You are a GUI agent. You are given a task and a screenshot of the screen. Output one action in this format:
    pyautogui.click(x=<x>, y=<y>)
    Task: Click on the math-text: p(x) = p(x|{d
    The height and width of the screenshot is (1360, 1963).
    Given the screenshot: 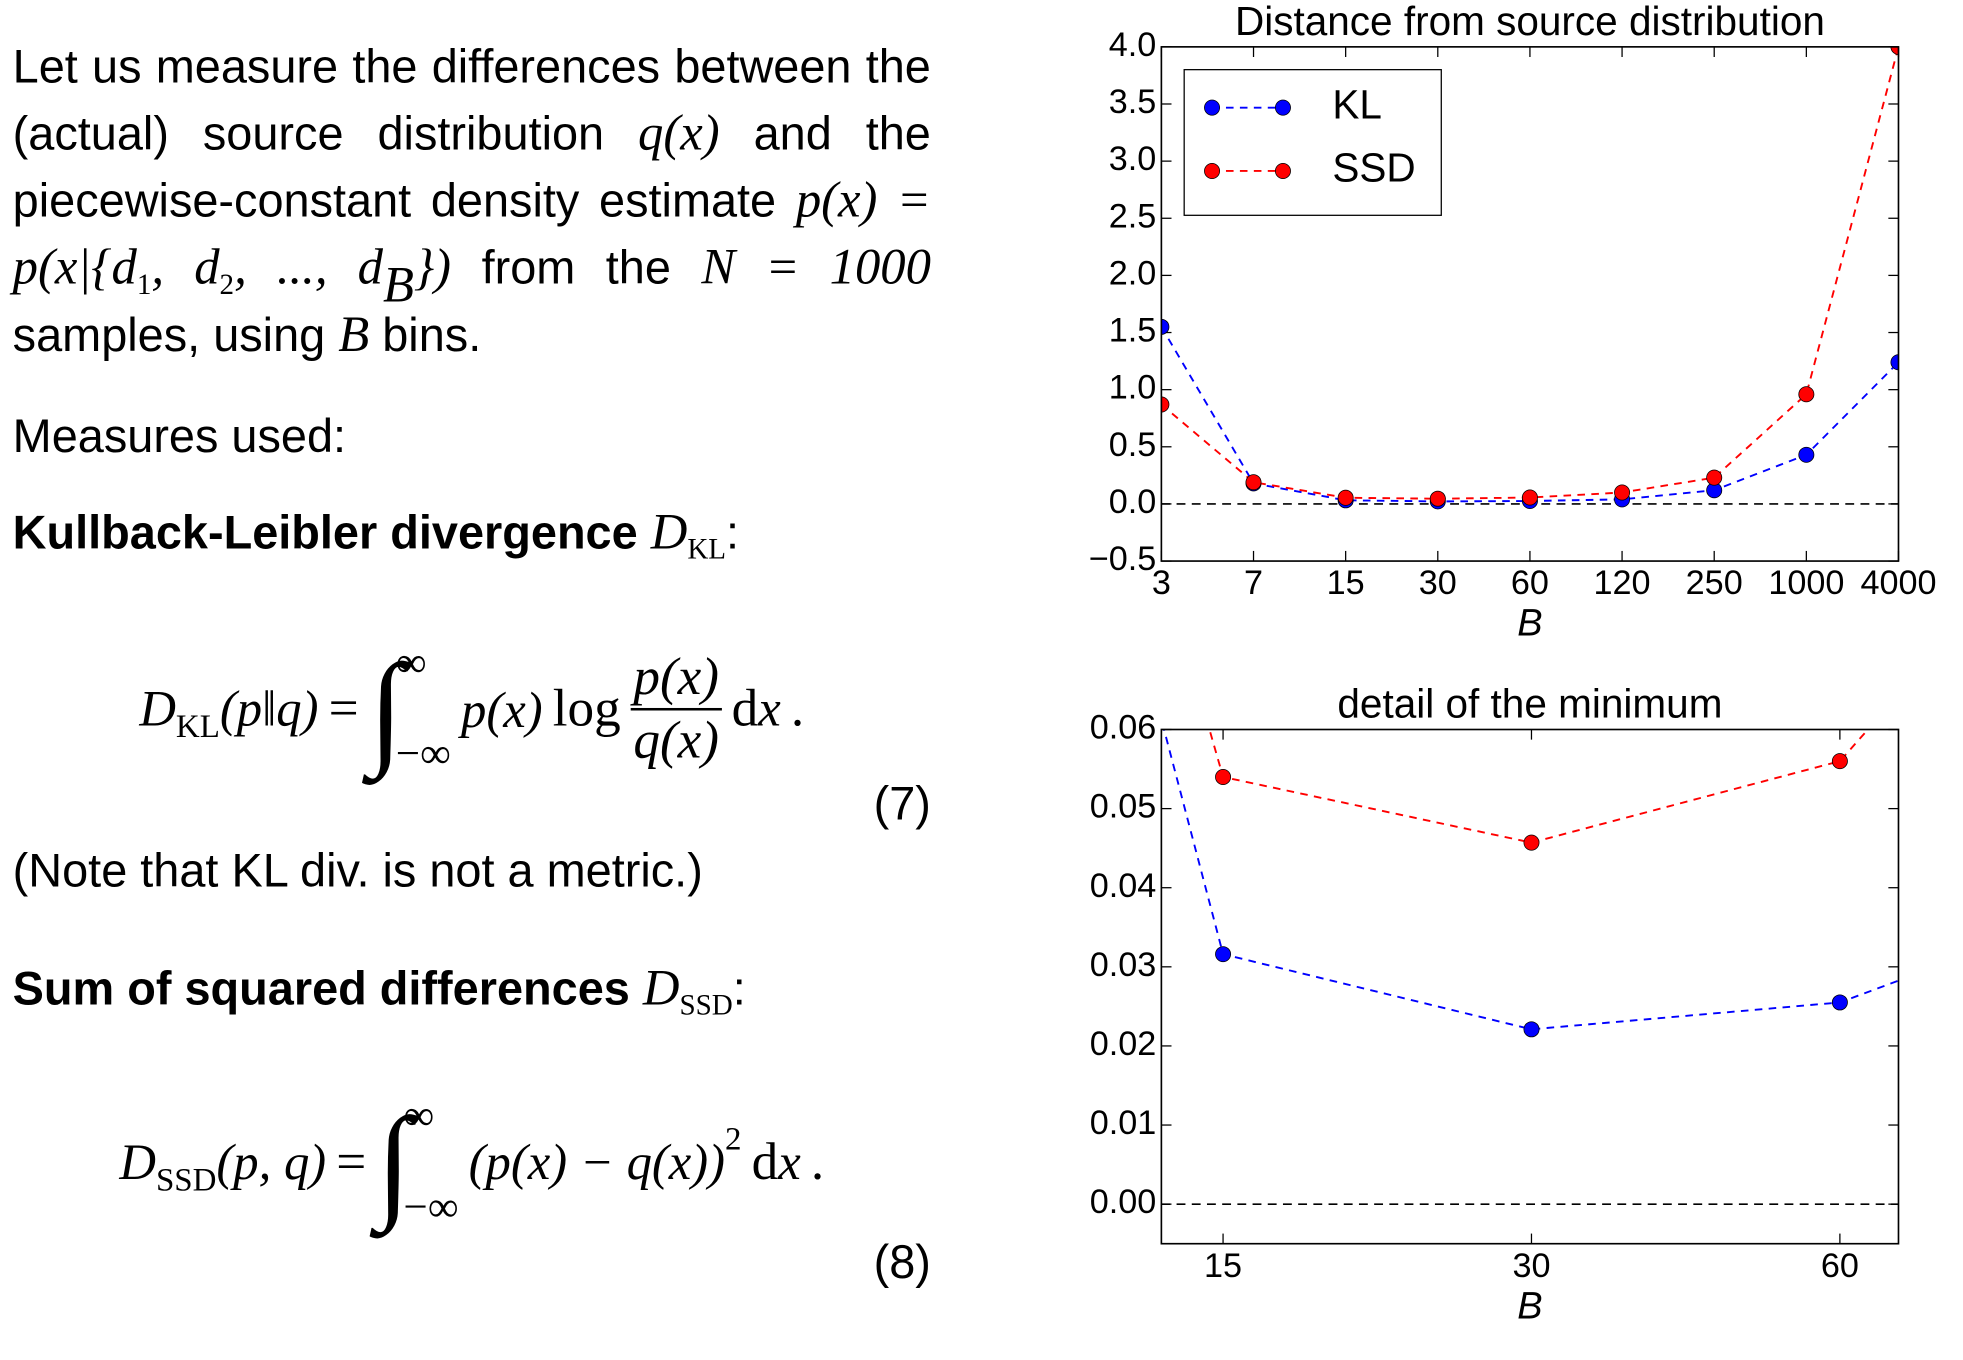 What is the action you would take?
    pyautogui.click(x=471, y=233)
    